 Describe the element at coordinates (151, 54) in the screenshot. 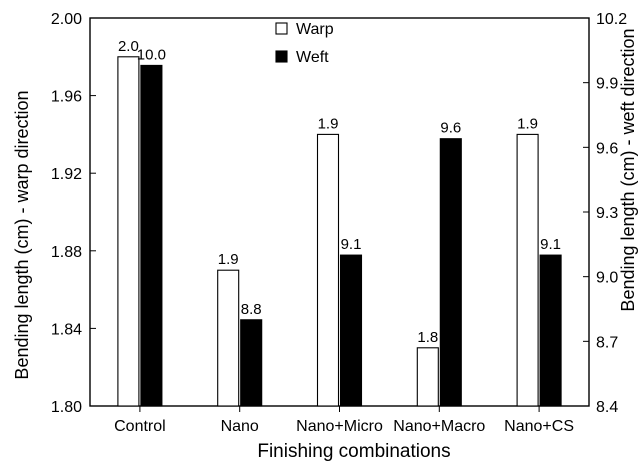

I see `weft-data-label: 10.0` at that location.